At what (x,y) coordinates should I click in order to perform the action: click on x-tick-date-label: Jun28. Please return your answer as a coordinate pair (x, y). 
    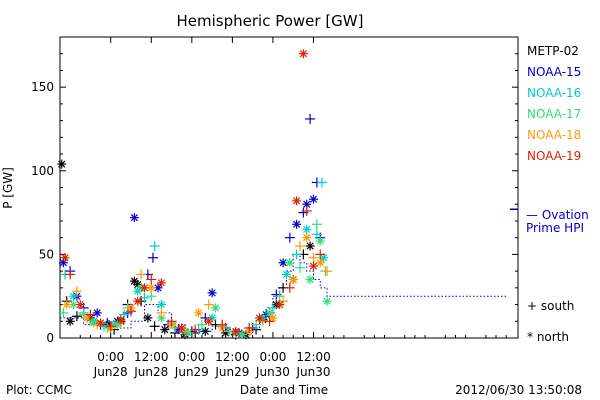
    Looking at the image, I should click on (110, 372).